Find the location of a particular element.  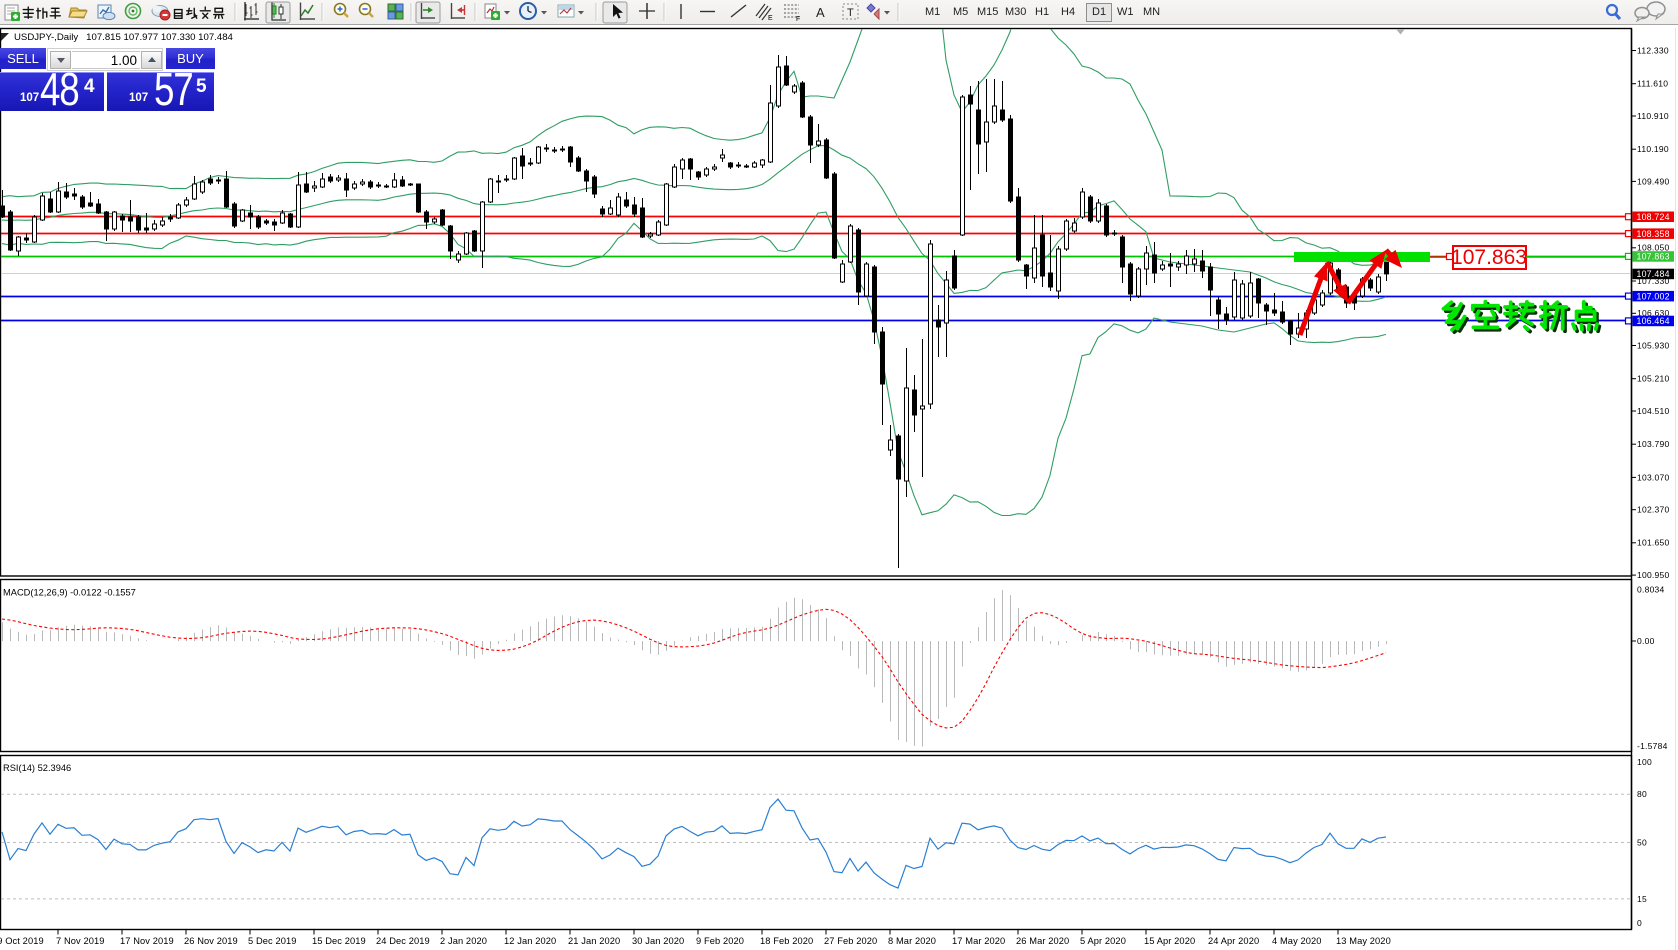

svg-text: 108.724 is located at coordinates (1653, 217).